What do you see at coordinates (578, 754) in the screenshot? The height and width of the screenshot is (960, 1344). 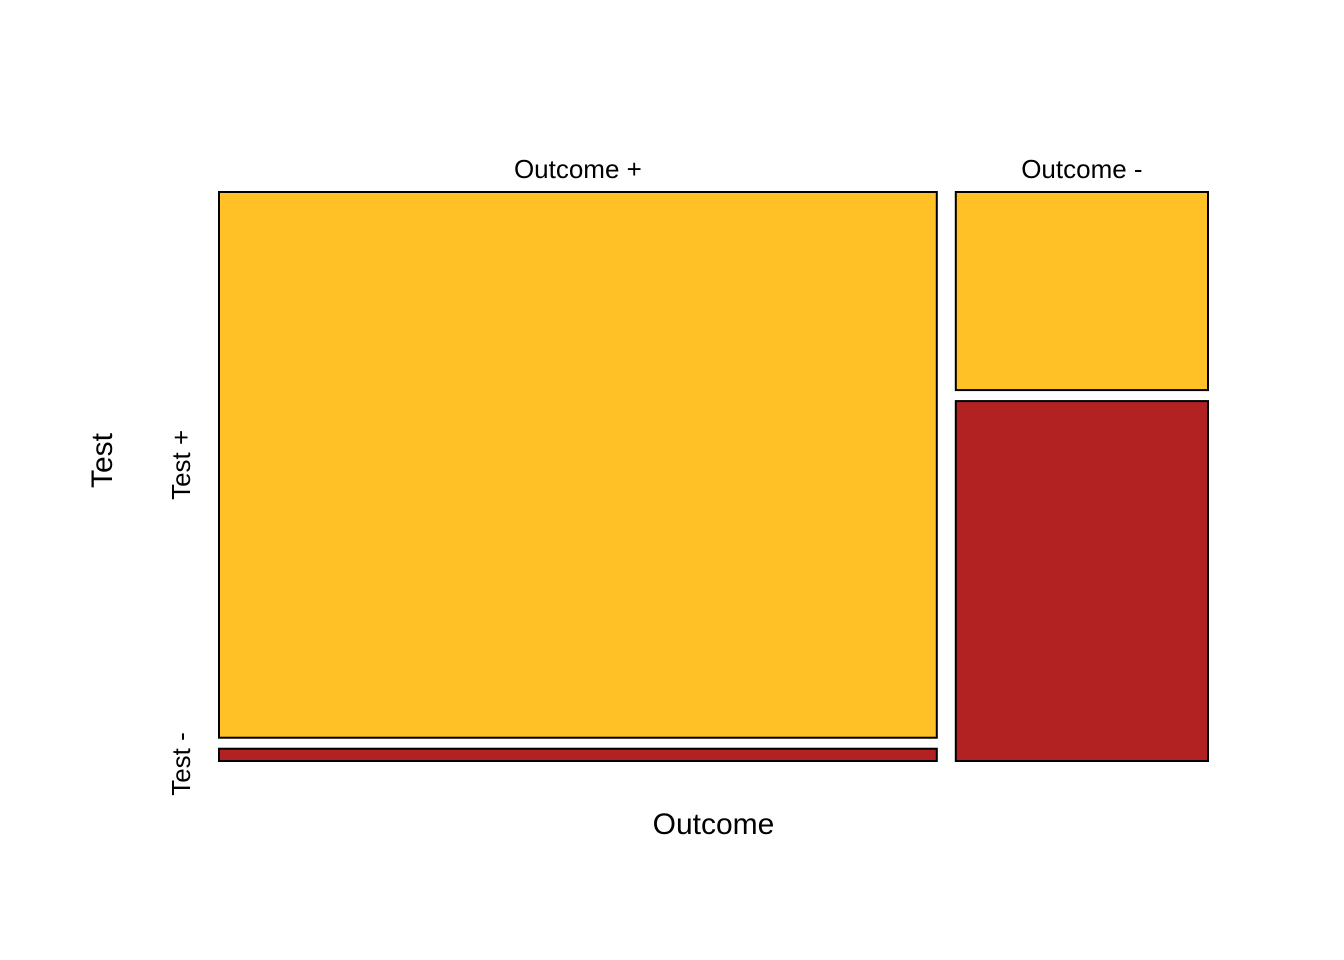 I see `mosaic-tile-col0-row1` at bounding box center [578, 754].